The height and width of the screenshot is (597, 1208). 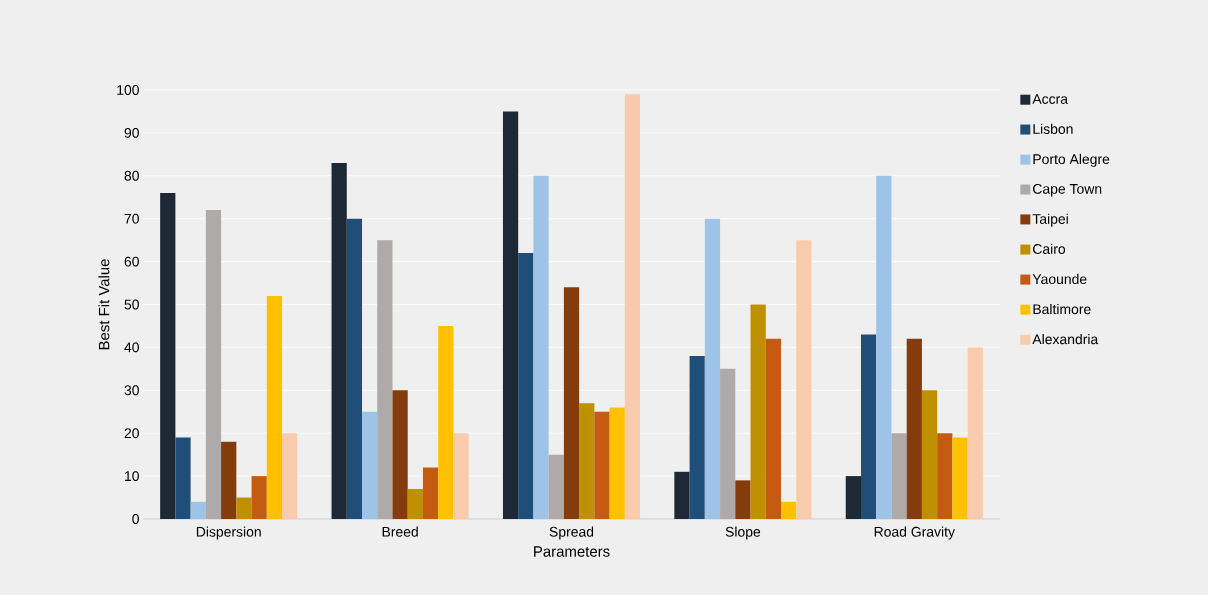 What do you see at coordinates (135, 519) in the screenshot?
I see `y-tick-label: 0` at bounding box center [135, 519].